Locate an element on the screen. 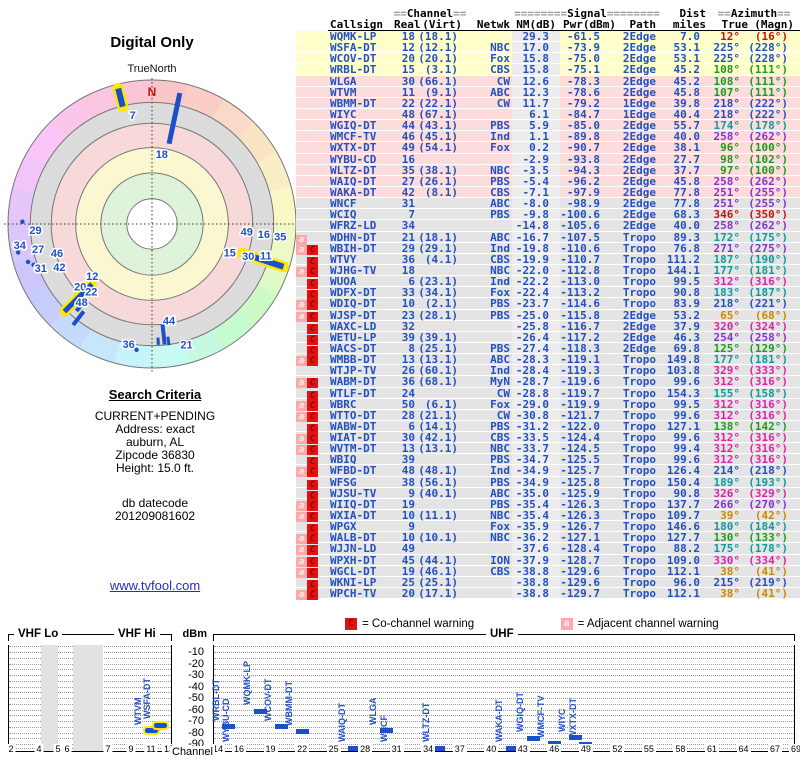  polar-channel-label: 27 is located at coordinates (38, 250).